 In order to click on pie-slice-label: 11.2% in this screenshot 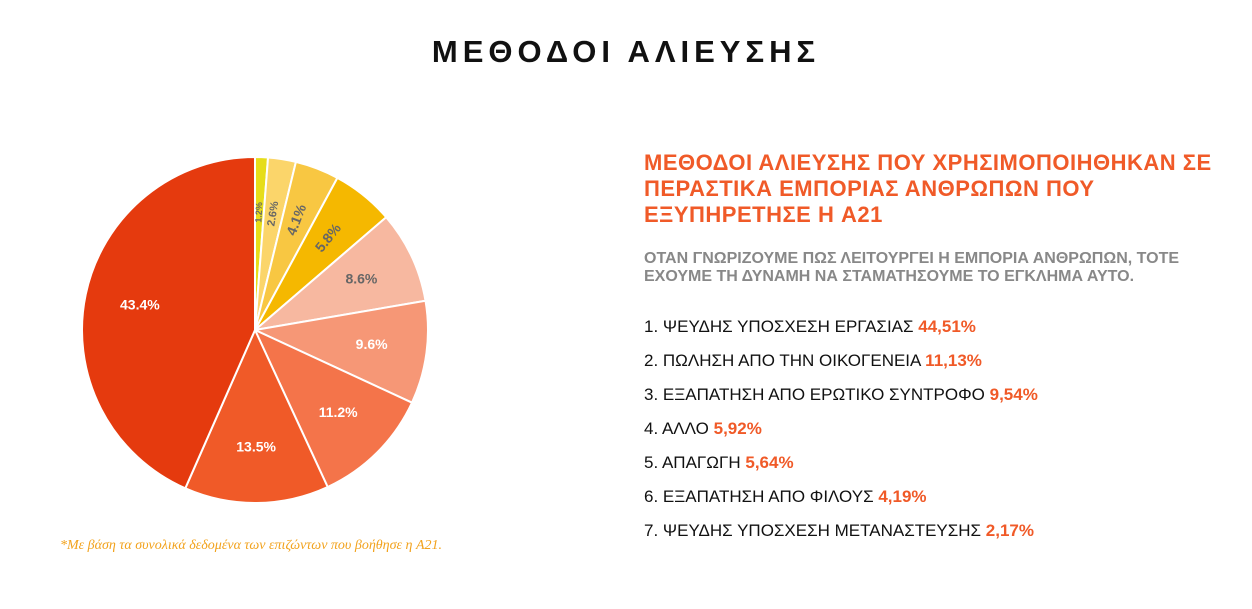, I will do `click(338, 412)`.